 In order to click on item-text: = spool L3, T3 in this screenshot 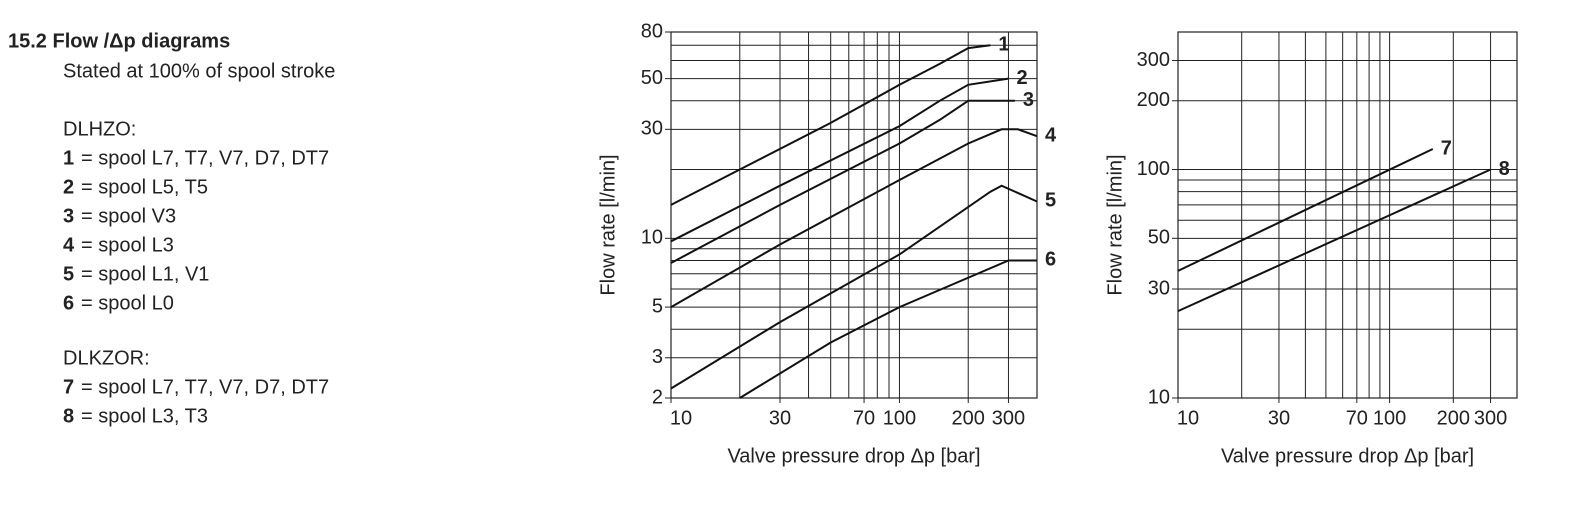, I will do `click(144, 416)`.